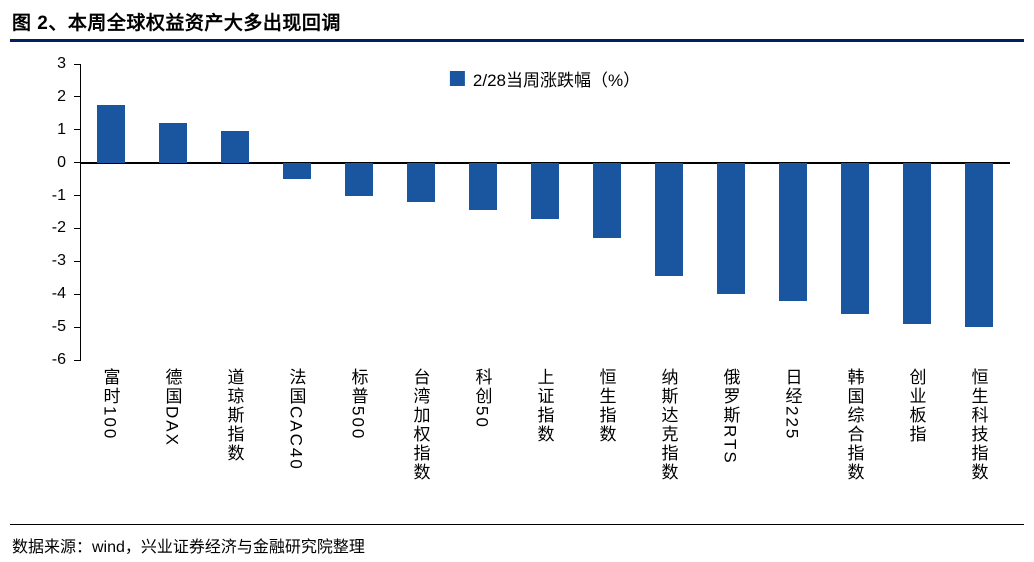 This screenshot has width=1034, height=562. I want to click on title-divider, so click(517, 40).